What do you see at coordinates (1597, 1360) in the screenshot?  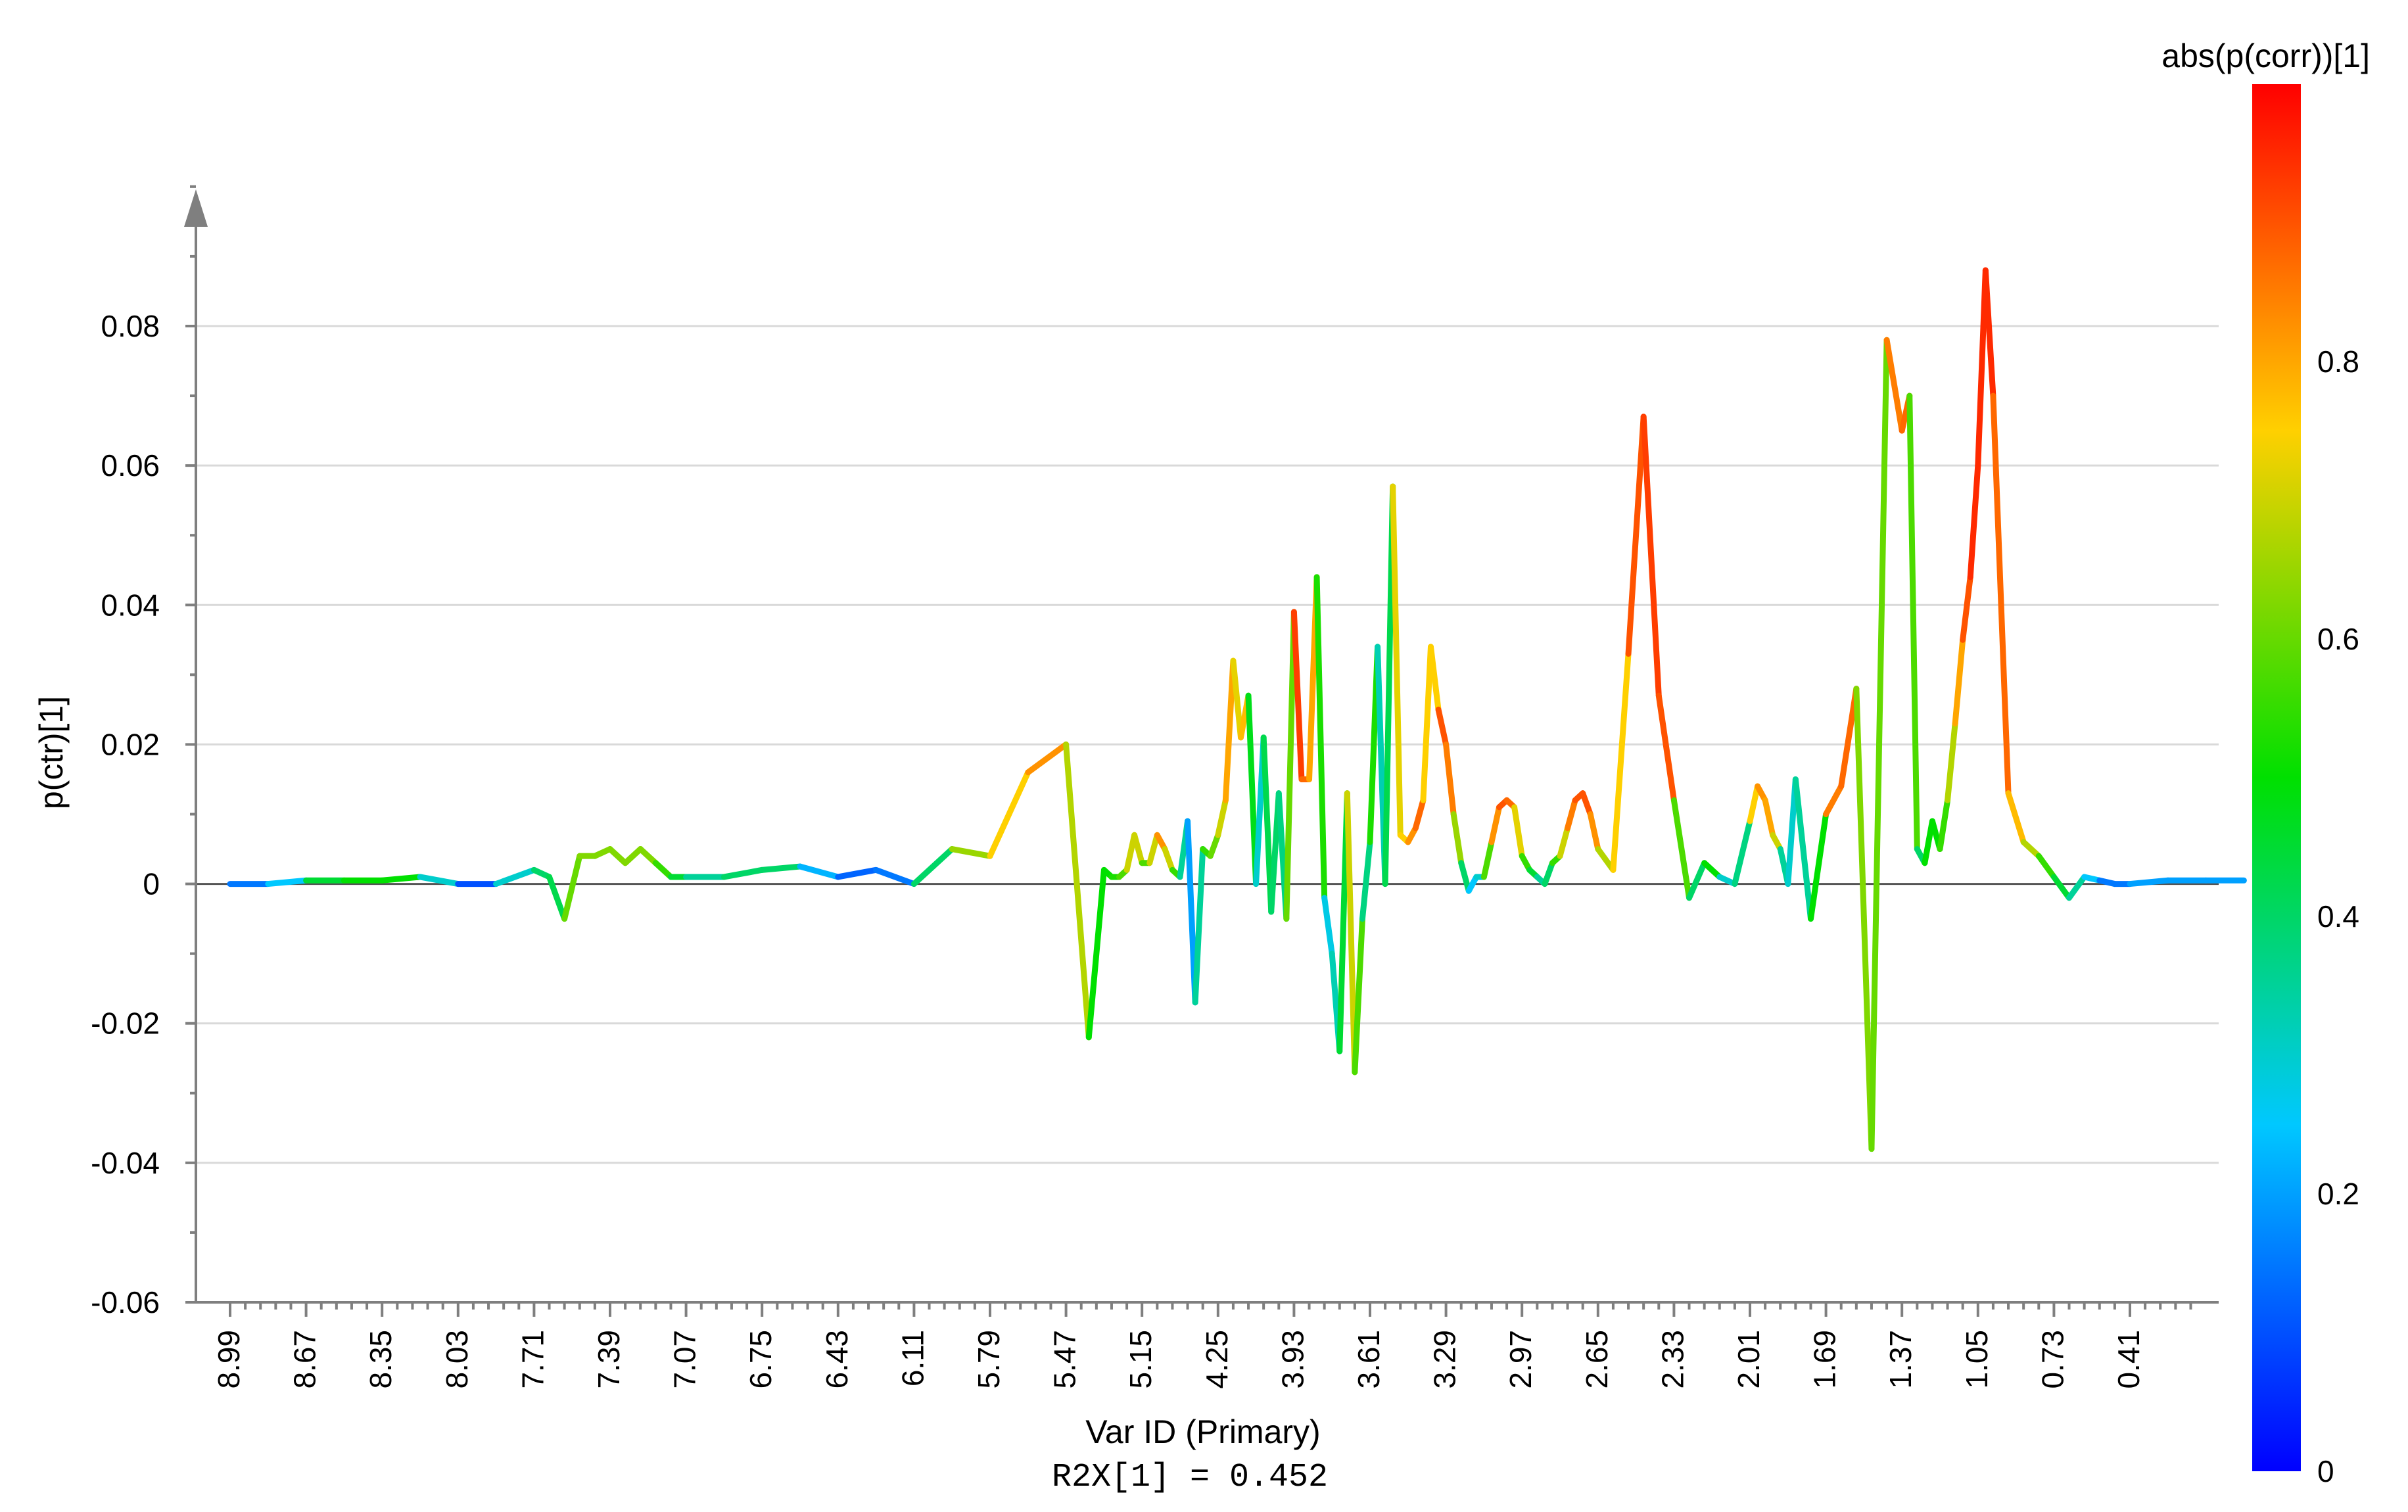 I see `x-tick-label: 2.65` at bounding box center [1597, 1360].